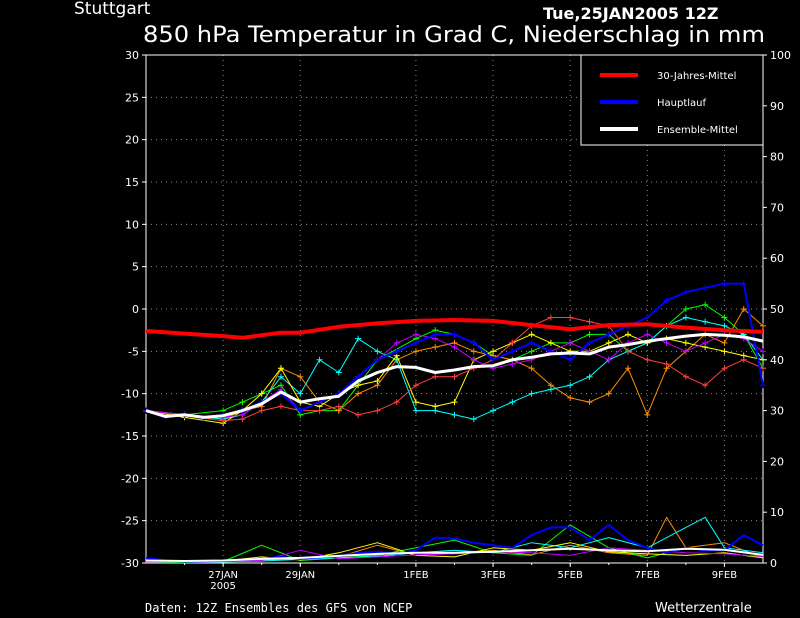 The height and width of the screenshot is (618, 800). Describe the element at coordinates (300, 575) in the screenshot. I see `x-tick-label: 29JAN` at that location.